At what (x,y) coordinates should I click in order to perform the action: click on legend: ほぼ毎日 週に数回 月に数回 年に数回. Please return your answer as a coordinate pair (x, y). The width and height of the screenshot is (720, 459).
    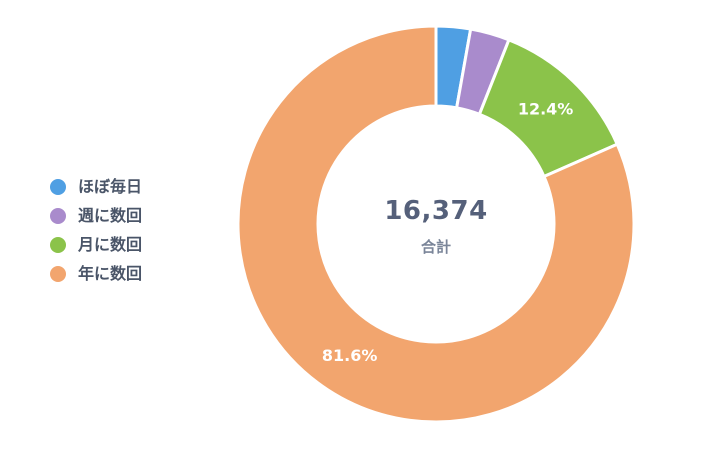
    Looking at the image, I should click on (96, 230).